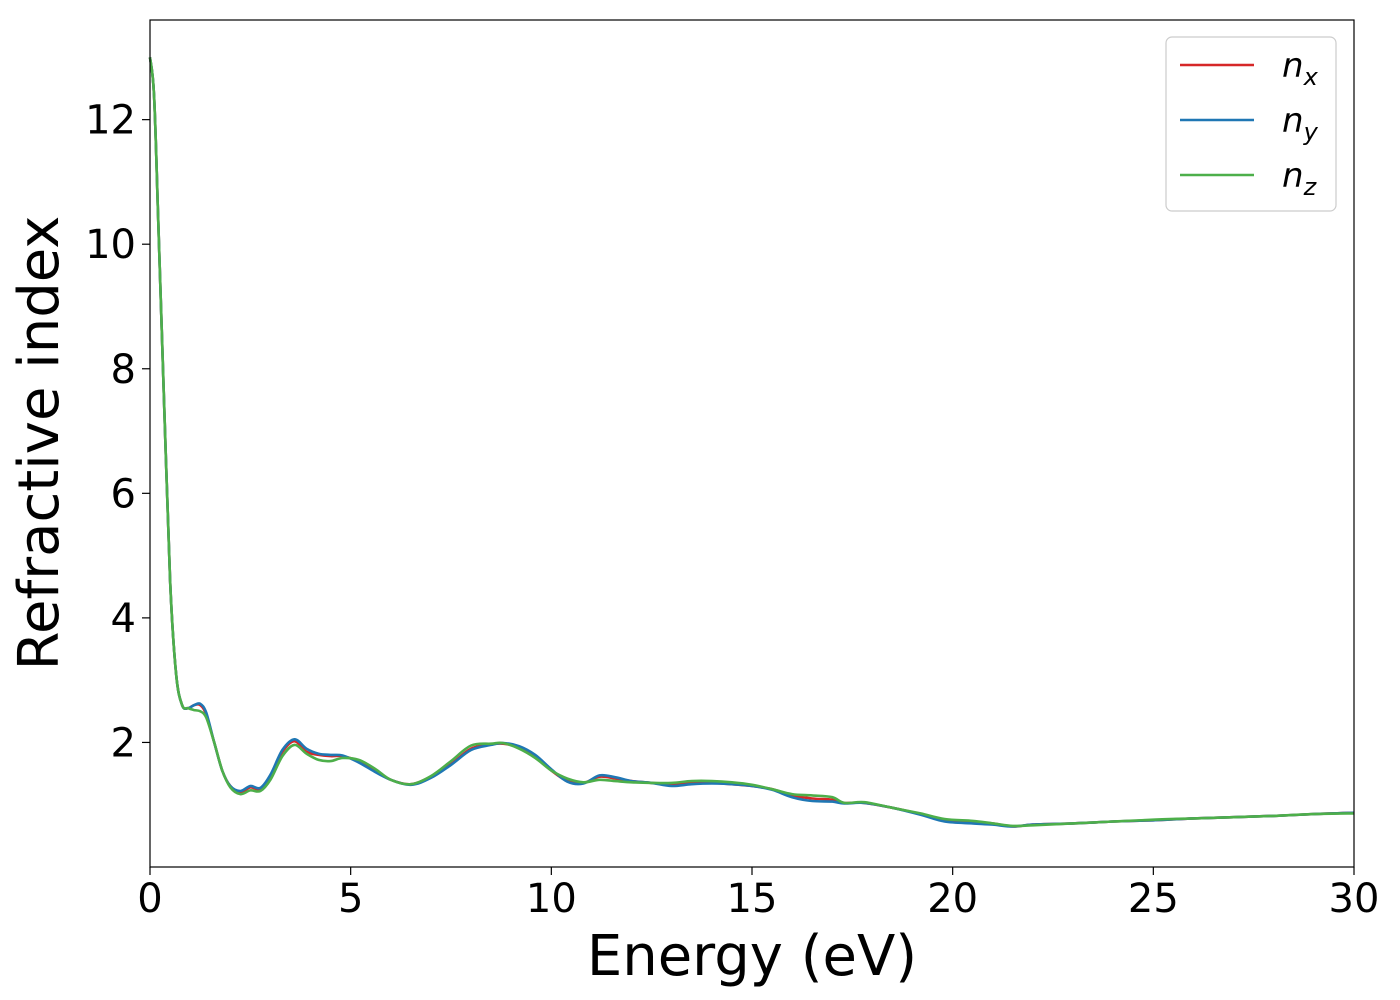 The width and height of the screenshot is (1400, 1000). Describe the element at coordinates (123, 619) in the screenshot. I see `y-tick-label: 4` at that location.